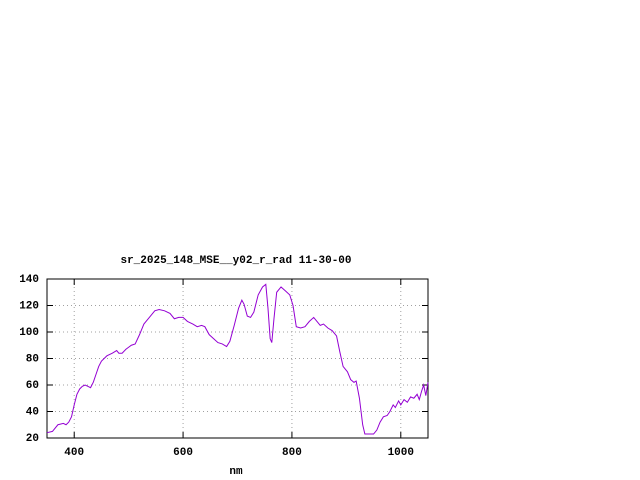  I want to click on y-tick-label: 100, so click(29, 333).